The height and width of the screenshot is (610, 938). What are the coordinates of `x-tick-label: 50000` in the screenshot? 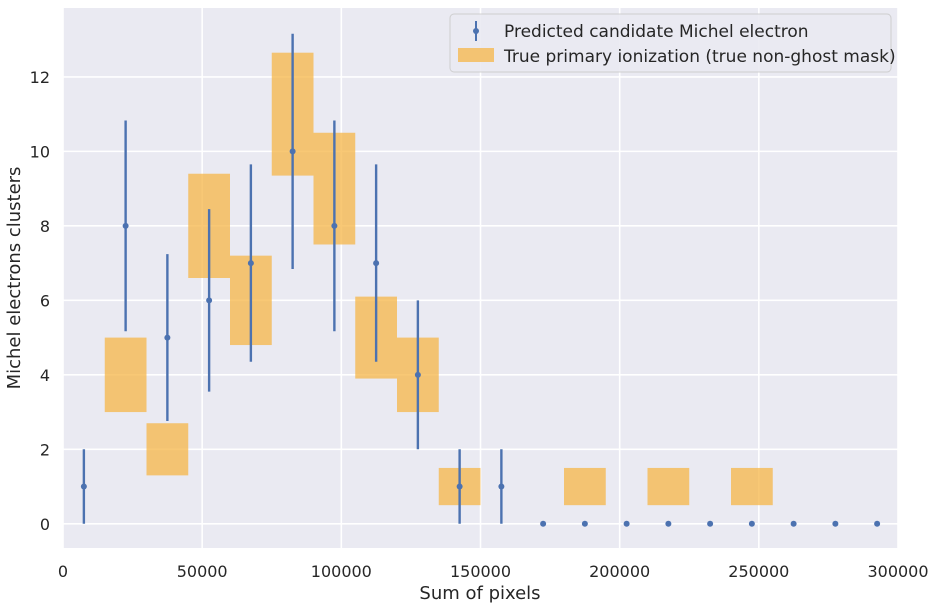 It's located at (202, 571).